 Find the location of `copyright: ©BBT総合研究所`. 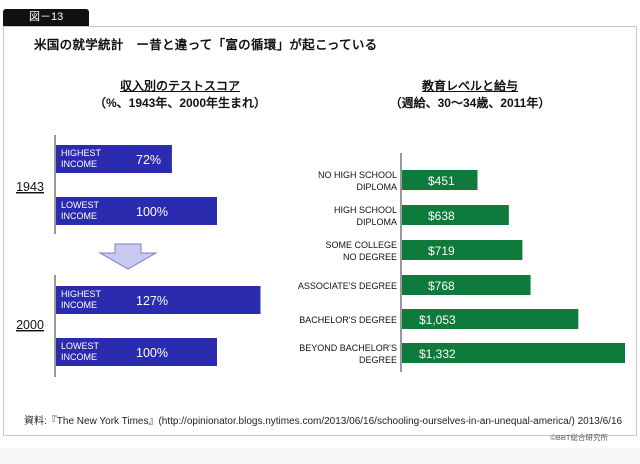

copyright: ©BBT総合研究所 is located at coordinates (579, 437).